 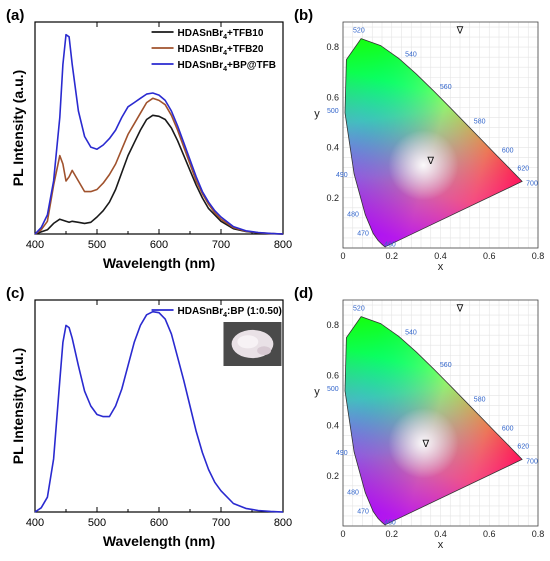 I want to click on inset-photo, so click(x=252, y=344).